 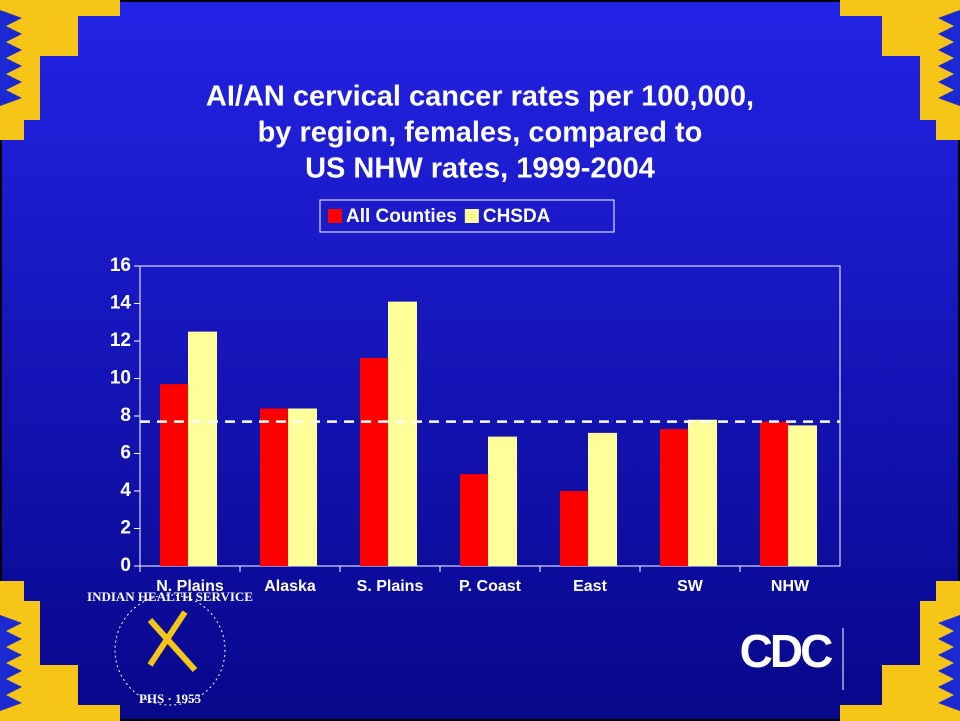 I want to click on chart-title: by region, females, compared to, so click(x=480, y=133).